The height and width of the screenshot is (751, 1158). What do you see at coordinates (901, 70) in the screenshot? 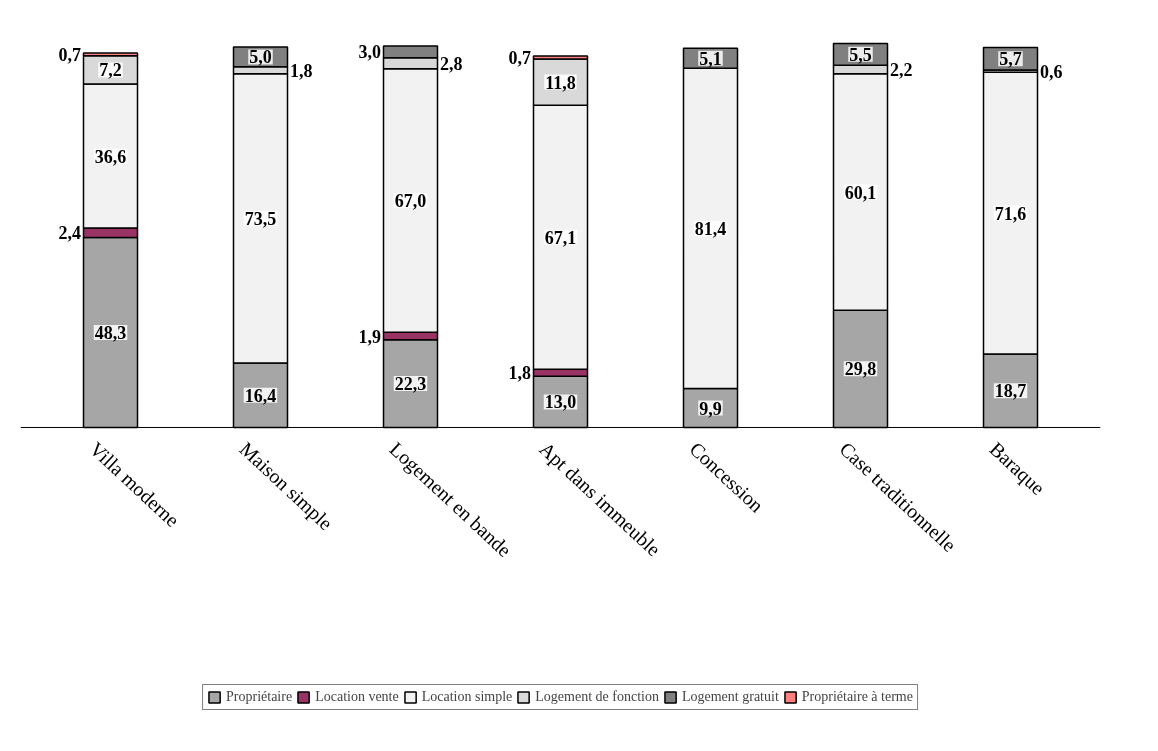
I see `data-label: 2,2` at bounding box center [901, 70].